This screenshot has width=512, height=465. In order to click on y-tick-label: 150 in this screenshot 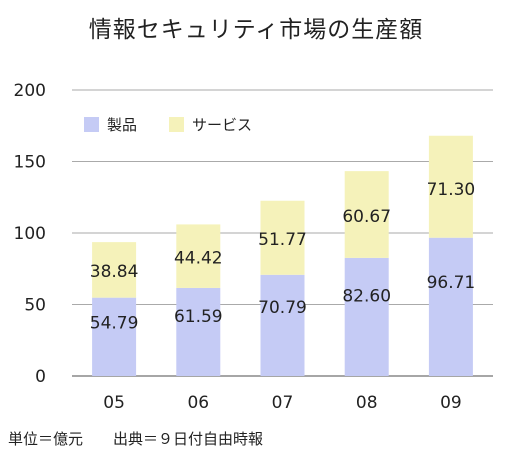, I will do `click(30, 163)`.